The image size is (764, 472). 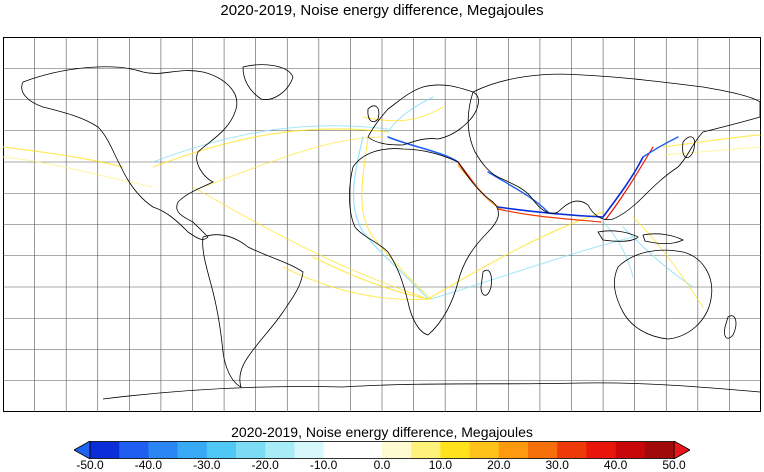 I want to click on japan-outline, so click(x=689, y=147).